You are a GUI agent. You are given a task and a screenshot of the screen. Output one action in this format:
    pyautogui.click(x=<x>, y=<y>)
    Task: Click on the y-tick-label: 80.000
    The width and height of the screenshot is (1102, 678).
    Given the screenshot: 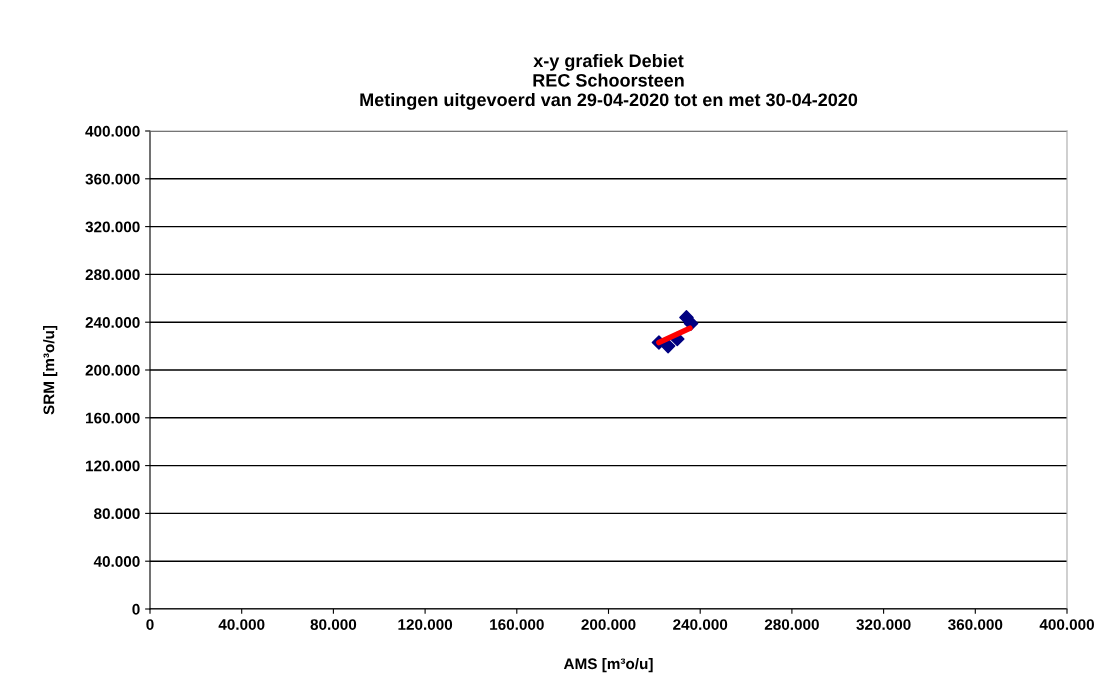 What is the action you would take?
    pyautogui.click(x=117, y=514)
    